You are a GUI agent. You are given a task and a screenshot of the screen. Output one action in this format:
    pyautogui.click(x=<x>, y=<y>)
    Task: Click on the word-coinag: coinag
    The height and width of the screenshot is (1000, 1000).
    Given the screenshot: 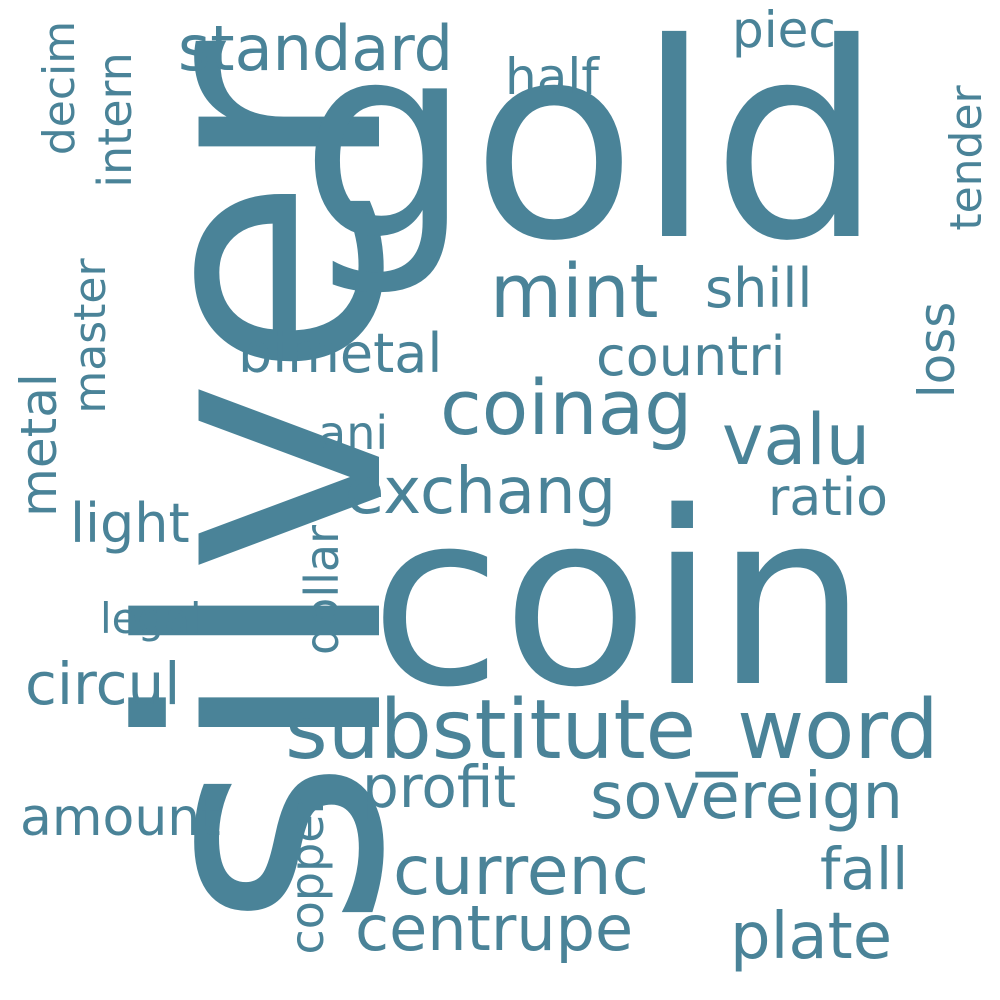 What is the action you would take?
    pyautogui.click(x=566, y=407)
    